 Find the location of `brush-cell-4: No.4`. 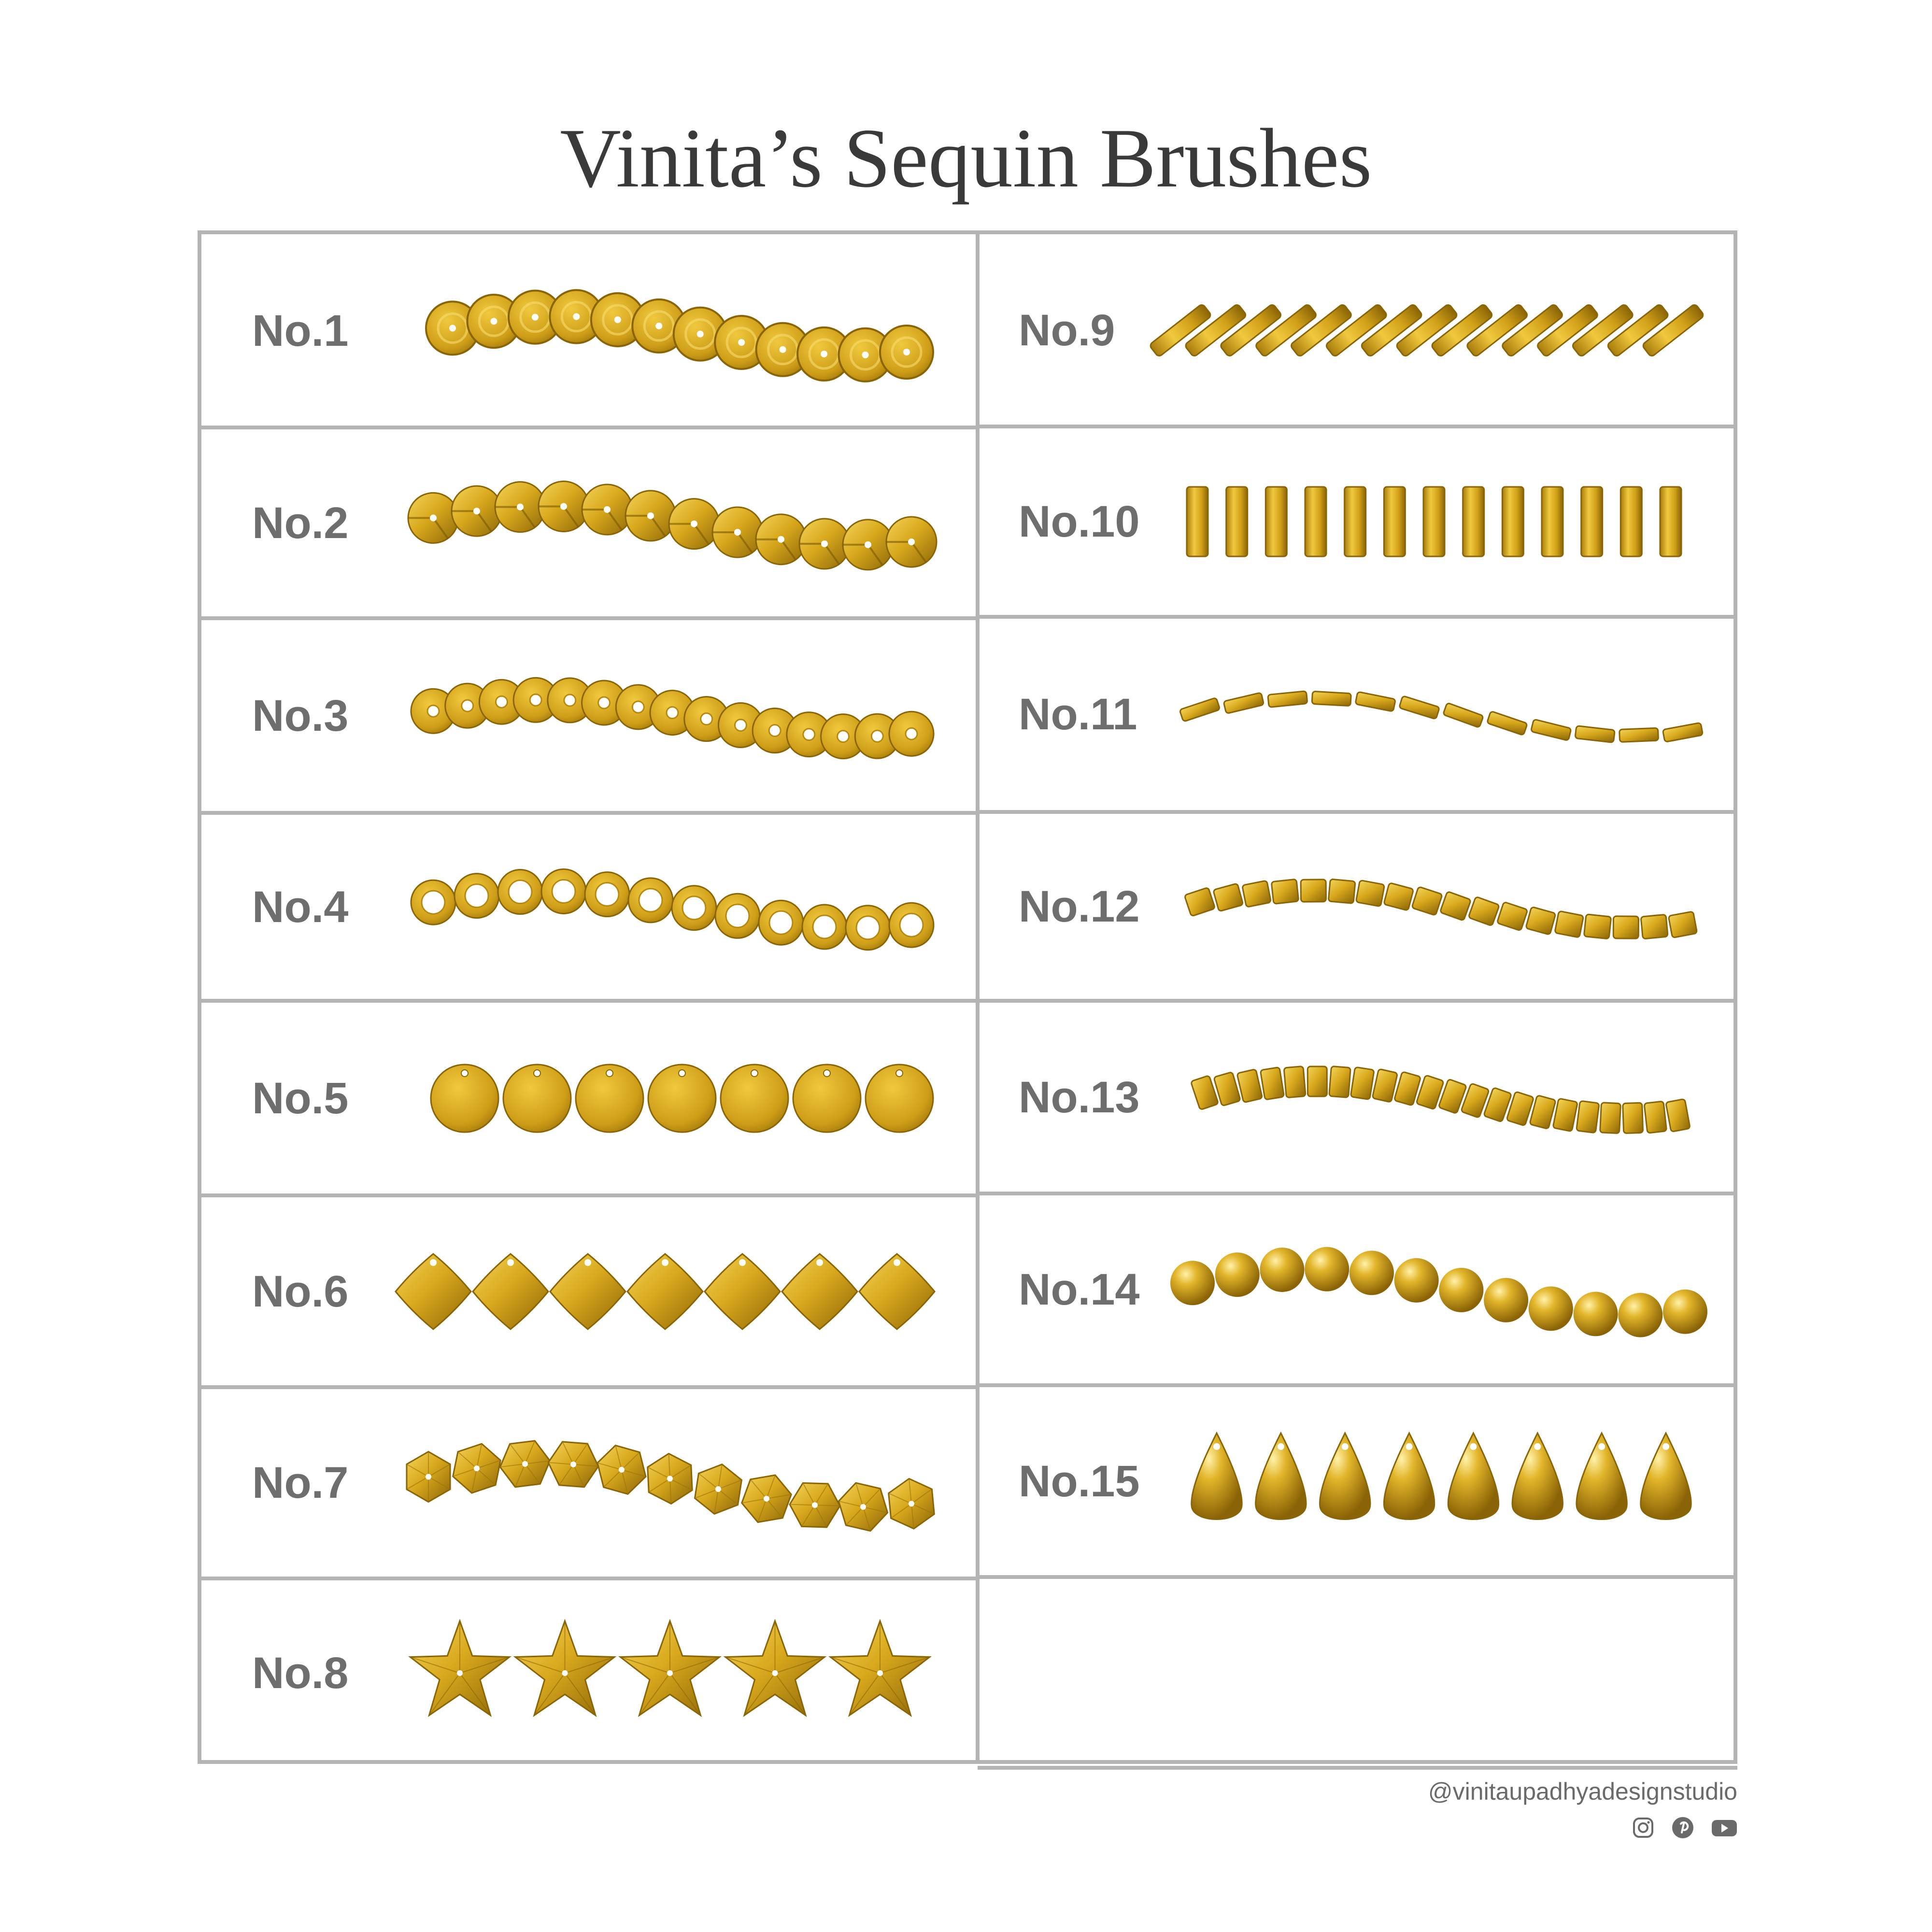

brush-cell-4: No.4 is located at coordinates (588, 908).